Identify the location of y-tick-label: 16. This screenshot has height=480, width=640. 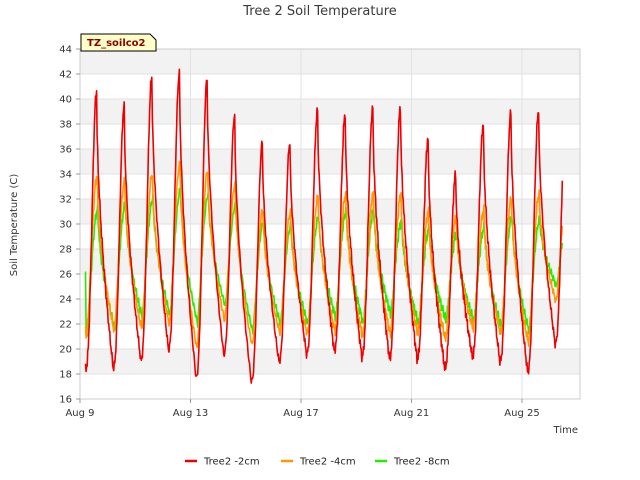
(65, 400).